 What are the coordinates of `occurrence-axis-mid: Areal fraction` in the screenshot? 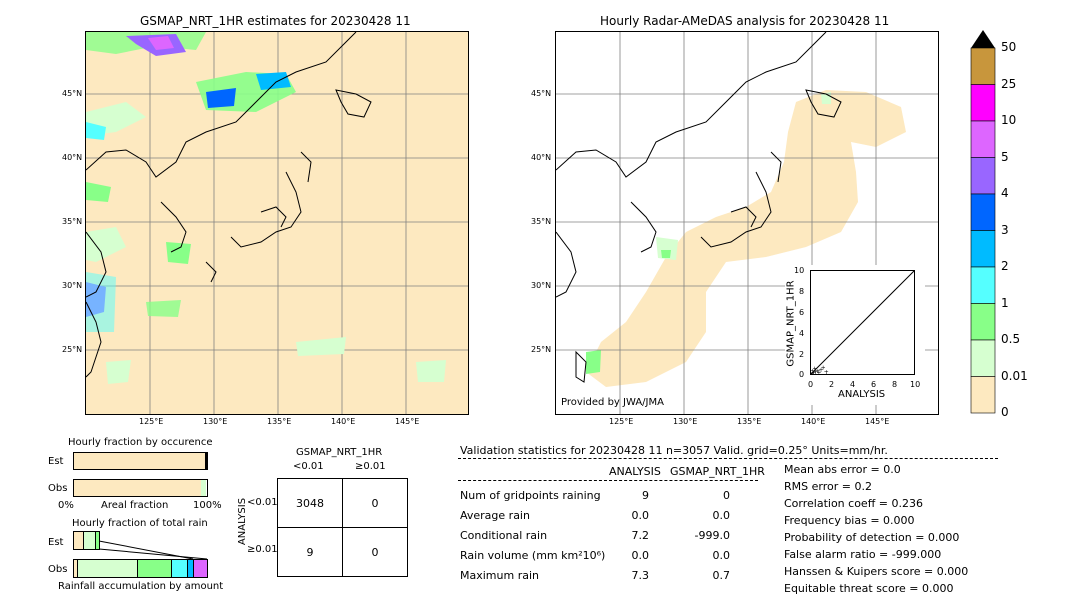 It's located at (135, 505).